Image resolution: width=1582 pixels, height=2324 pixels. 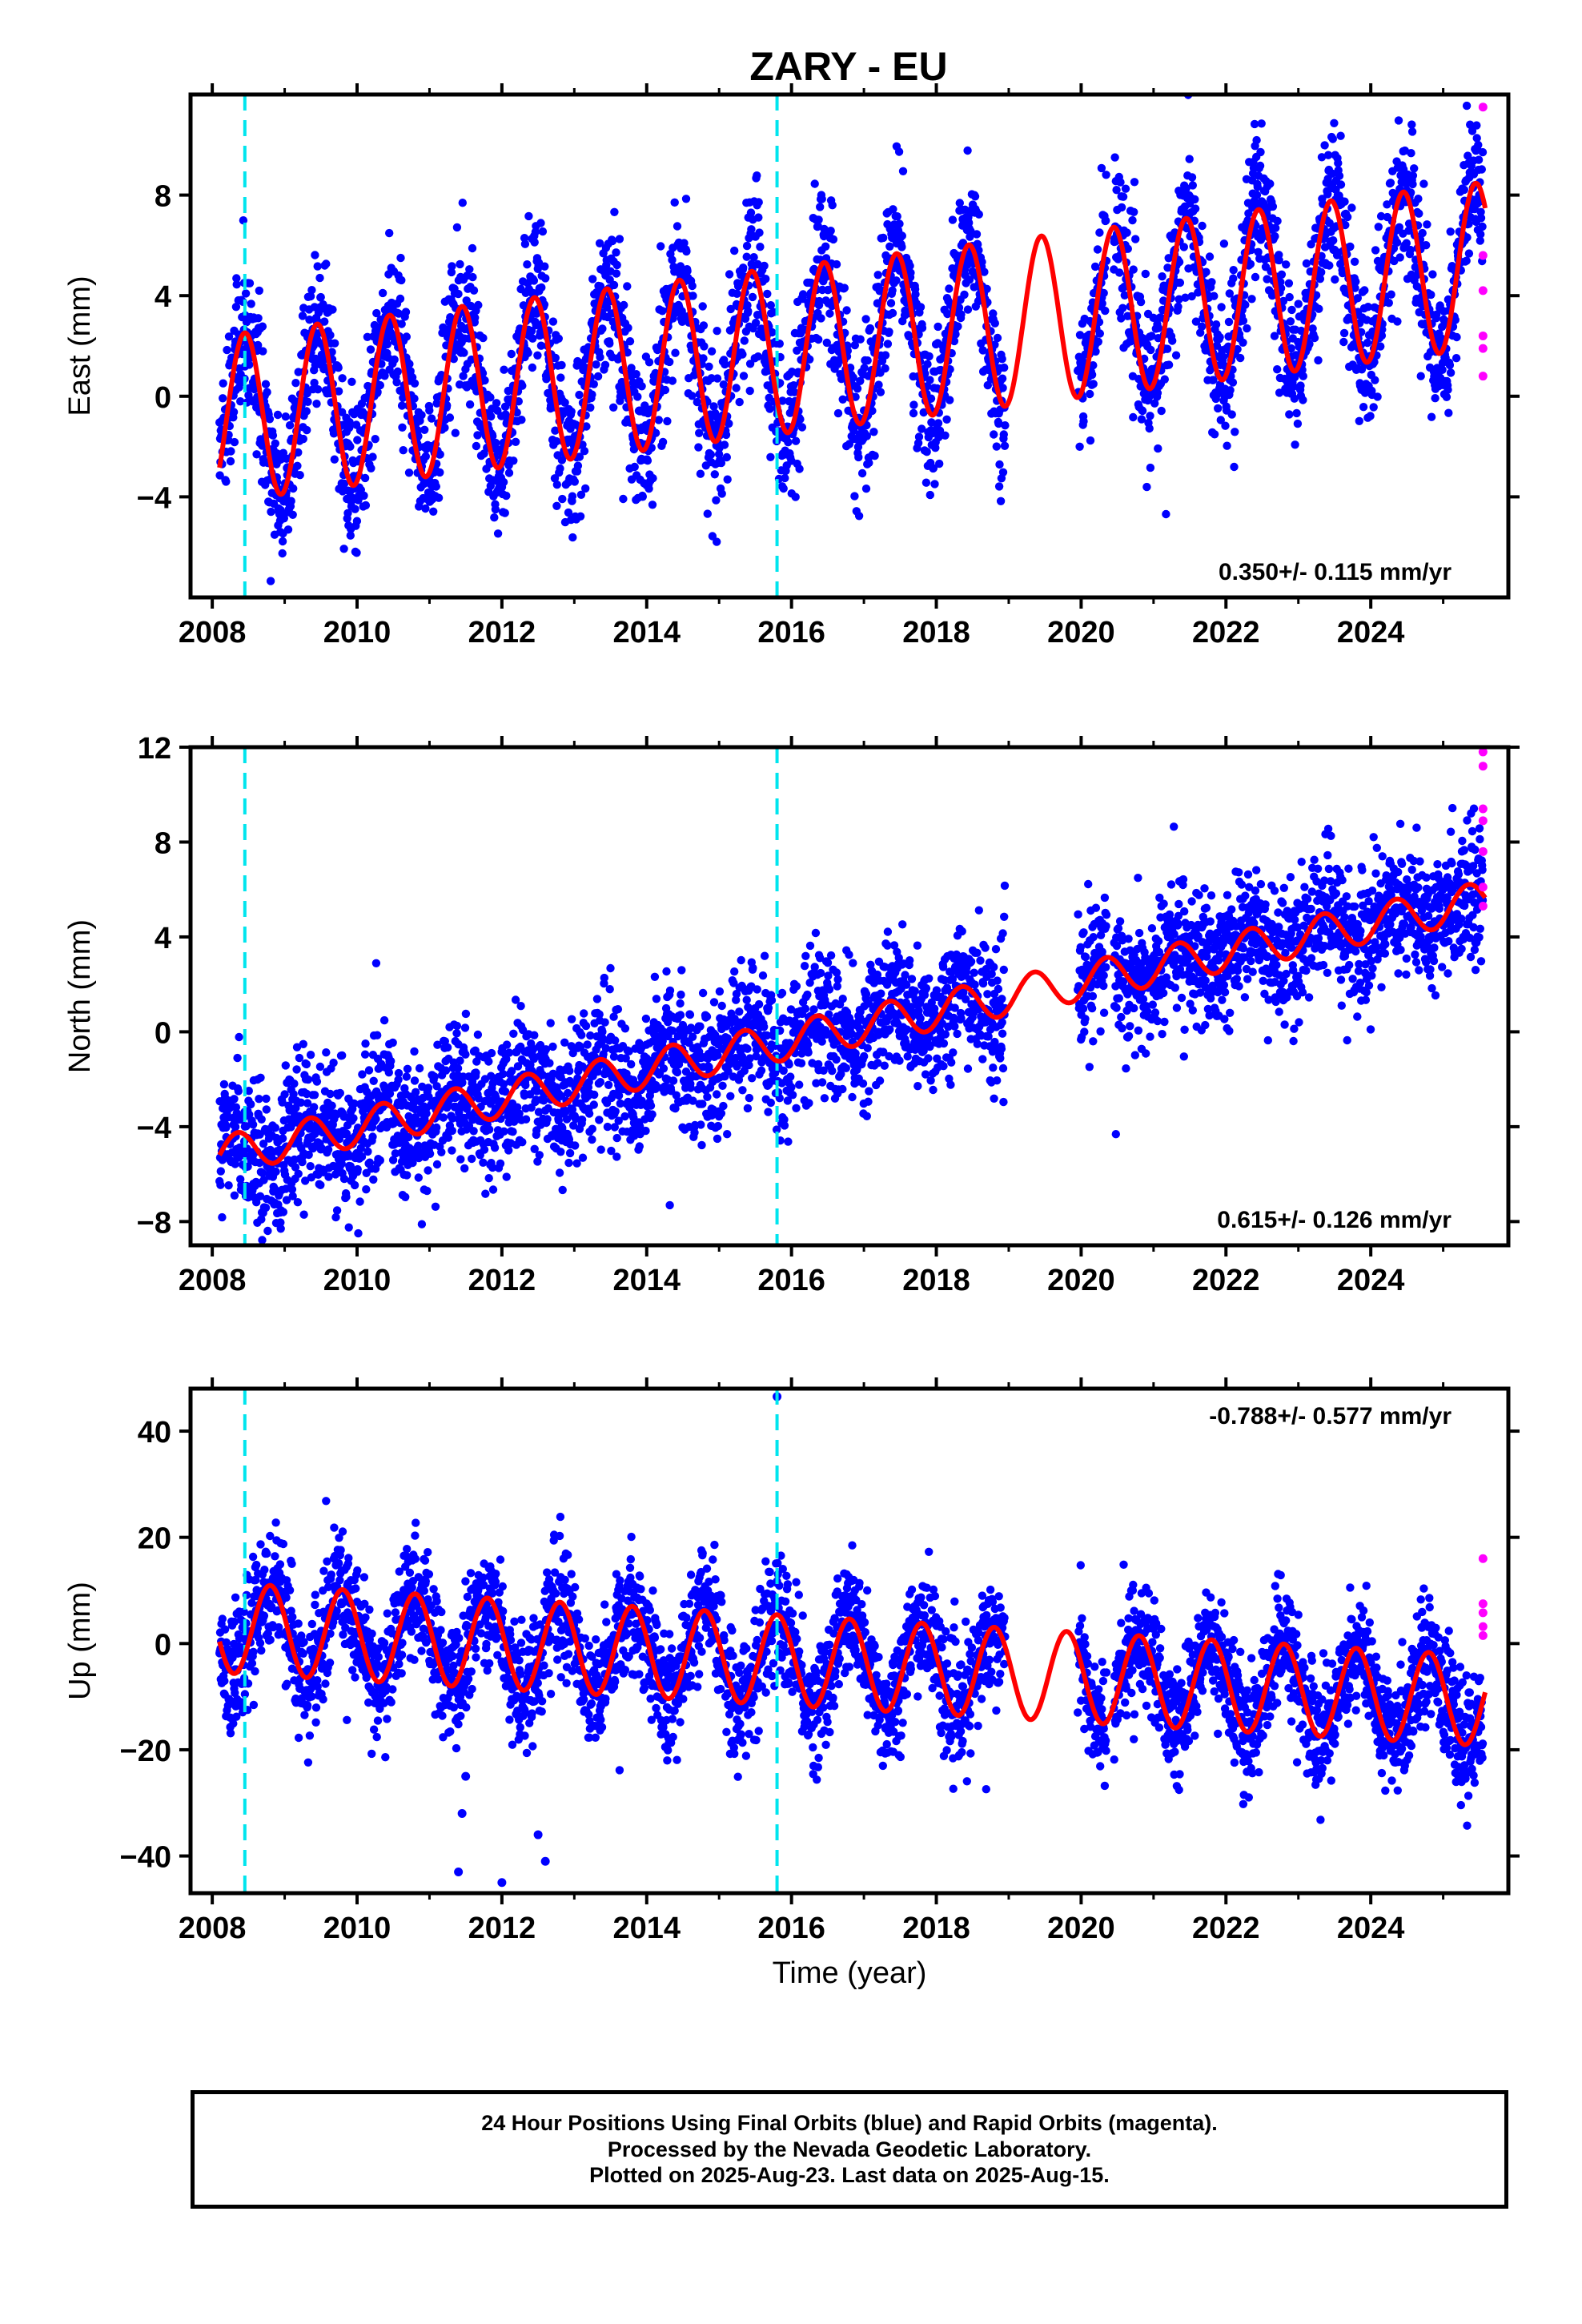 What do you see at coordinates (791, 632) in the screenshot?
I see `east-x-tick-label: 2016` at bounding box center [791, 632].